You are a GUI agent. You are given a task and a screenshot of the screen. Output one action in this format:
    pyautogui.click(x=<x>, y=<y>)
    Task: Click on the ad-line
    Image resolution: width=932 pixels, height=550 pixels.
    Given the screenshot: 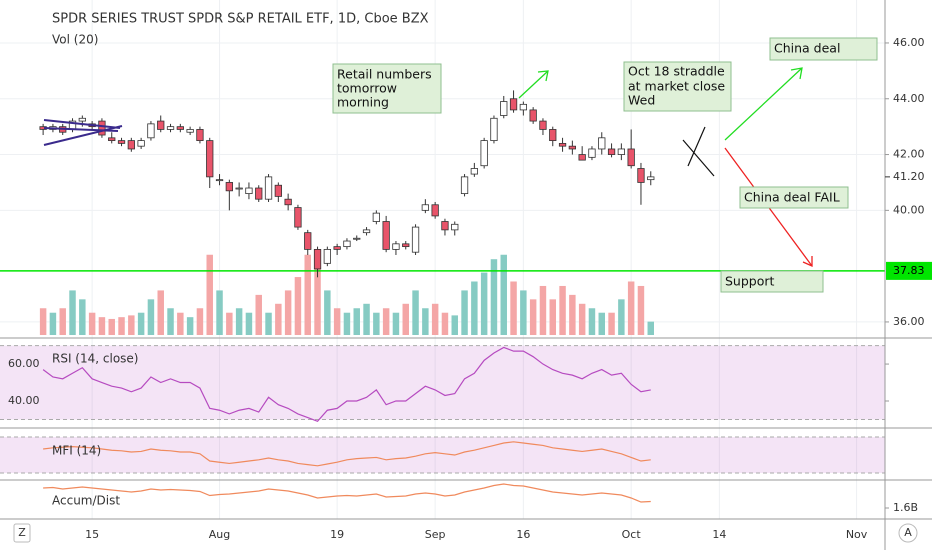 What is the action you would take?
    pyautogui.click(x=347, y=493)
    